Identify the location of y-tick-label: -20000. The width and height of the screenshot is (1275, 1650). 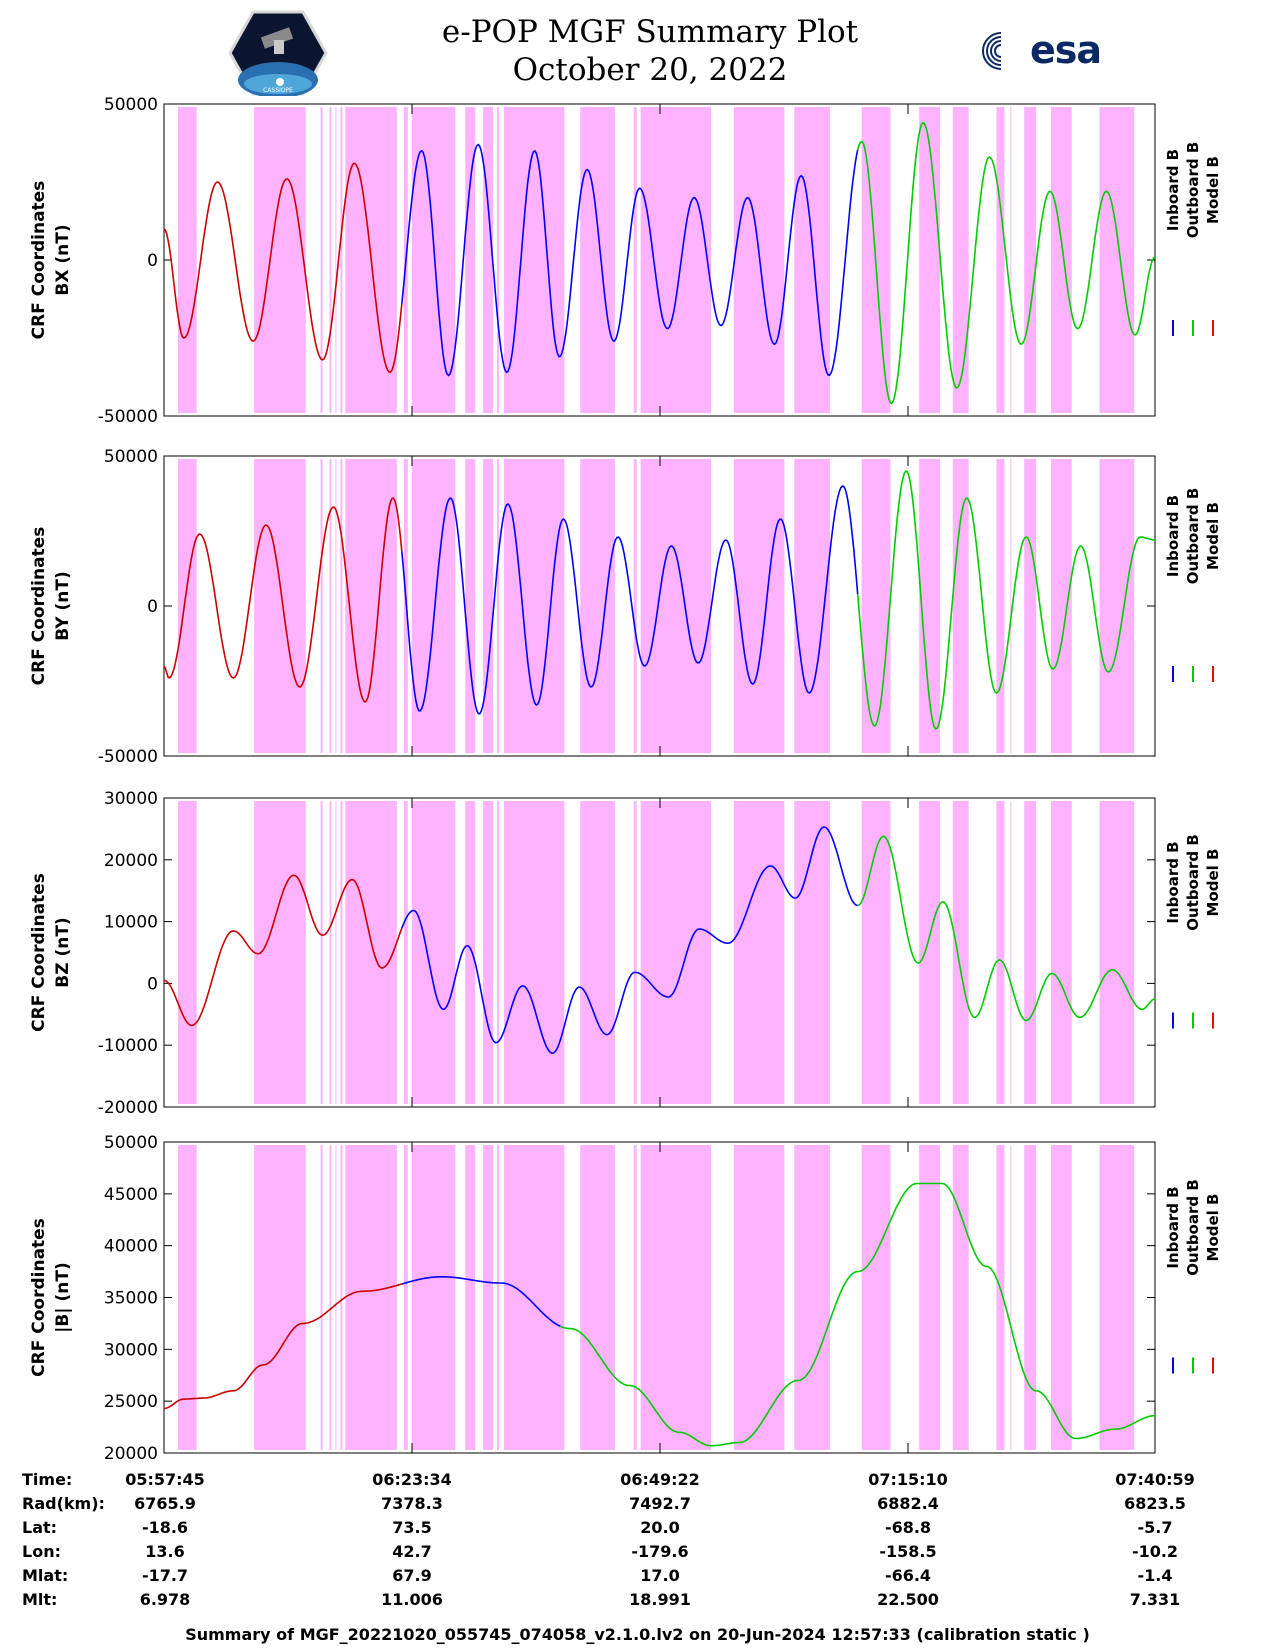
(128, 1108).